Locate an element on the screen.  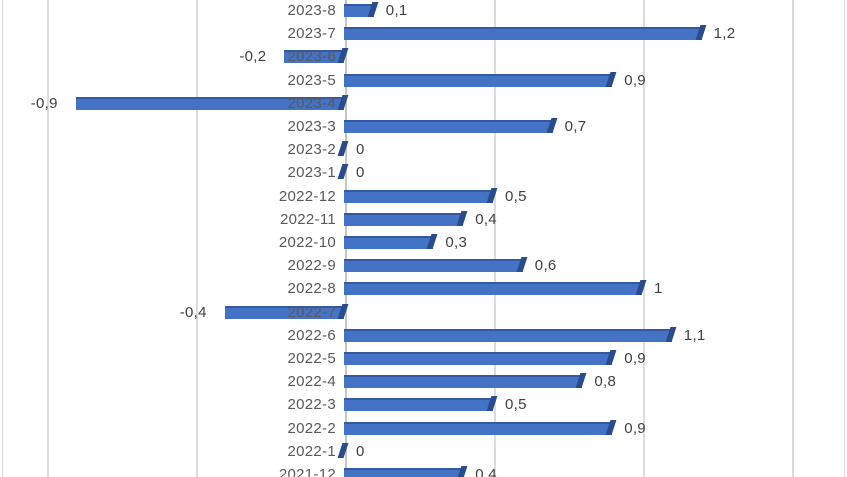
category-label: 2022-5 is located at coordinates (311, 358).